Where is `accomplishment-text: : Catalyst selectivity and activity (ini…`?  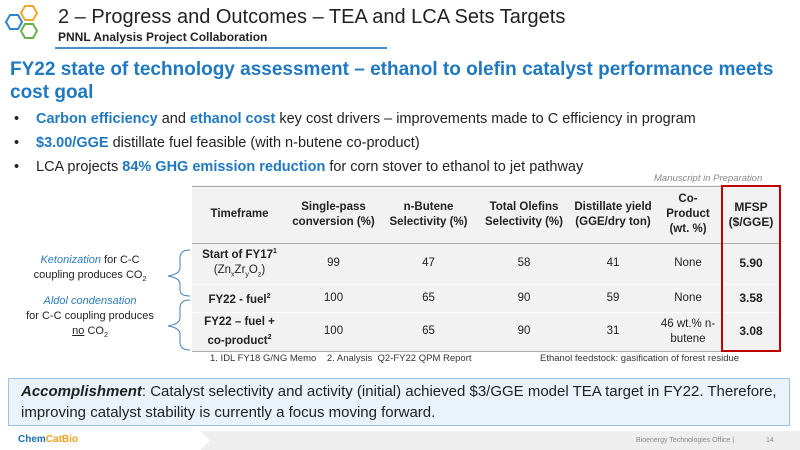 accomplishment-text: : Catalyst selectivity and activity (ini… is located at coordinates (399, 402).